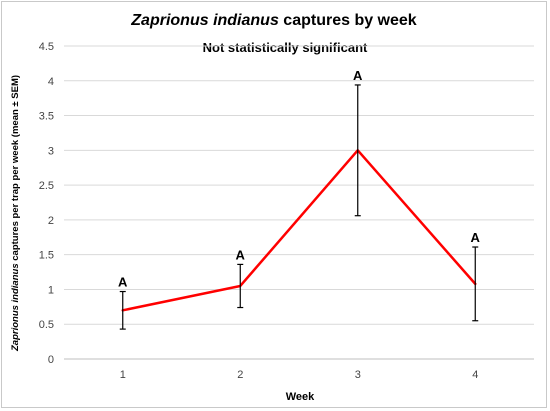 The width and height of the screenshot is (550, 411). I want to click on chart-title-italic: Zaprionus indianus, so click(204, 20).